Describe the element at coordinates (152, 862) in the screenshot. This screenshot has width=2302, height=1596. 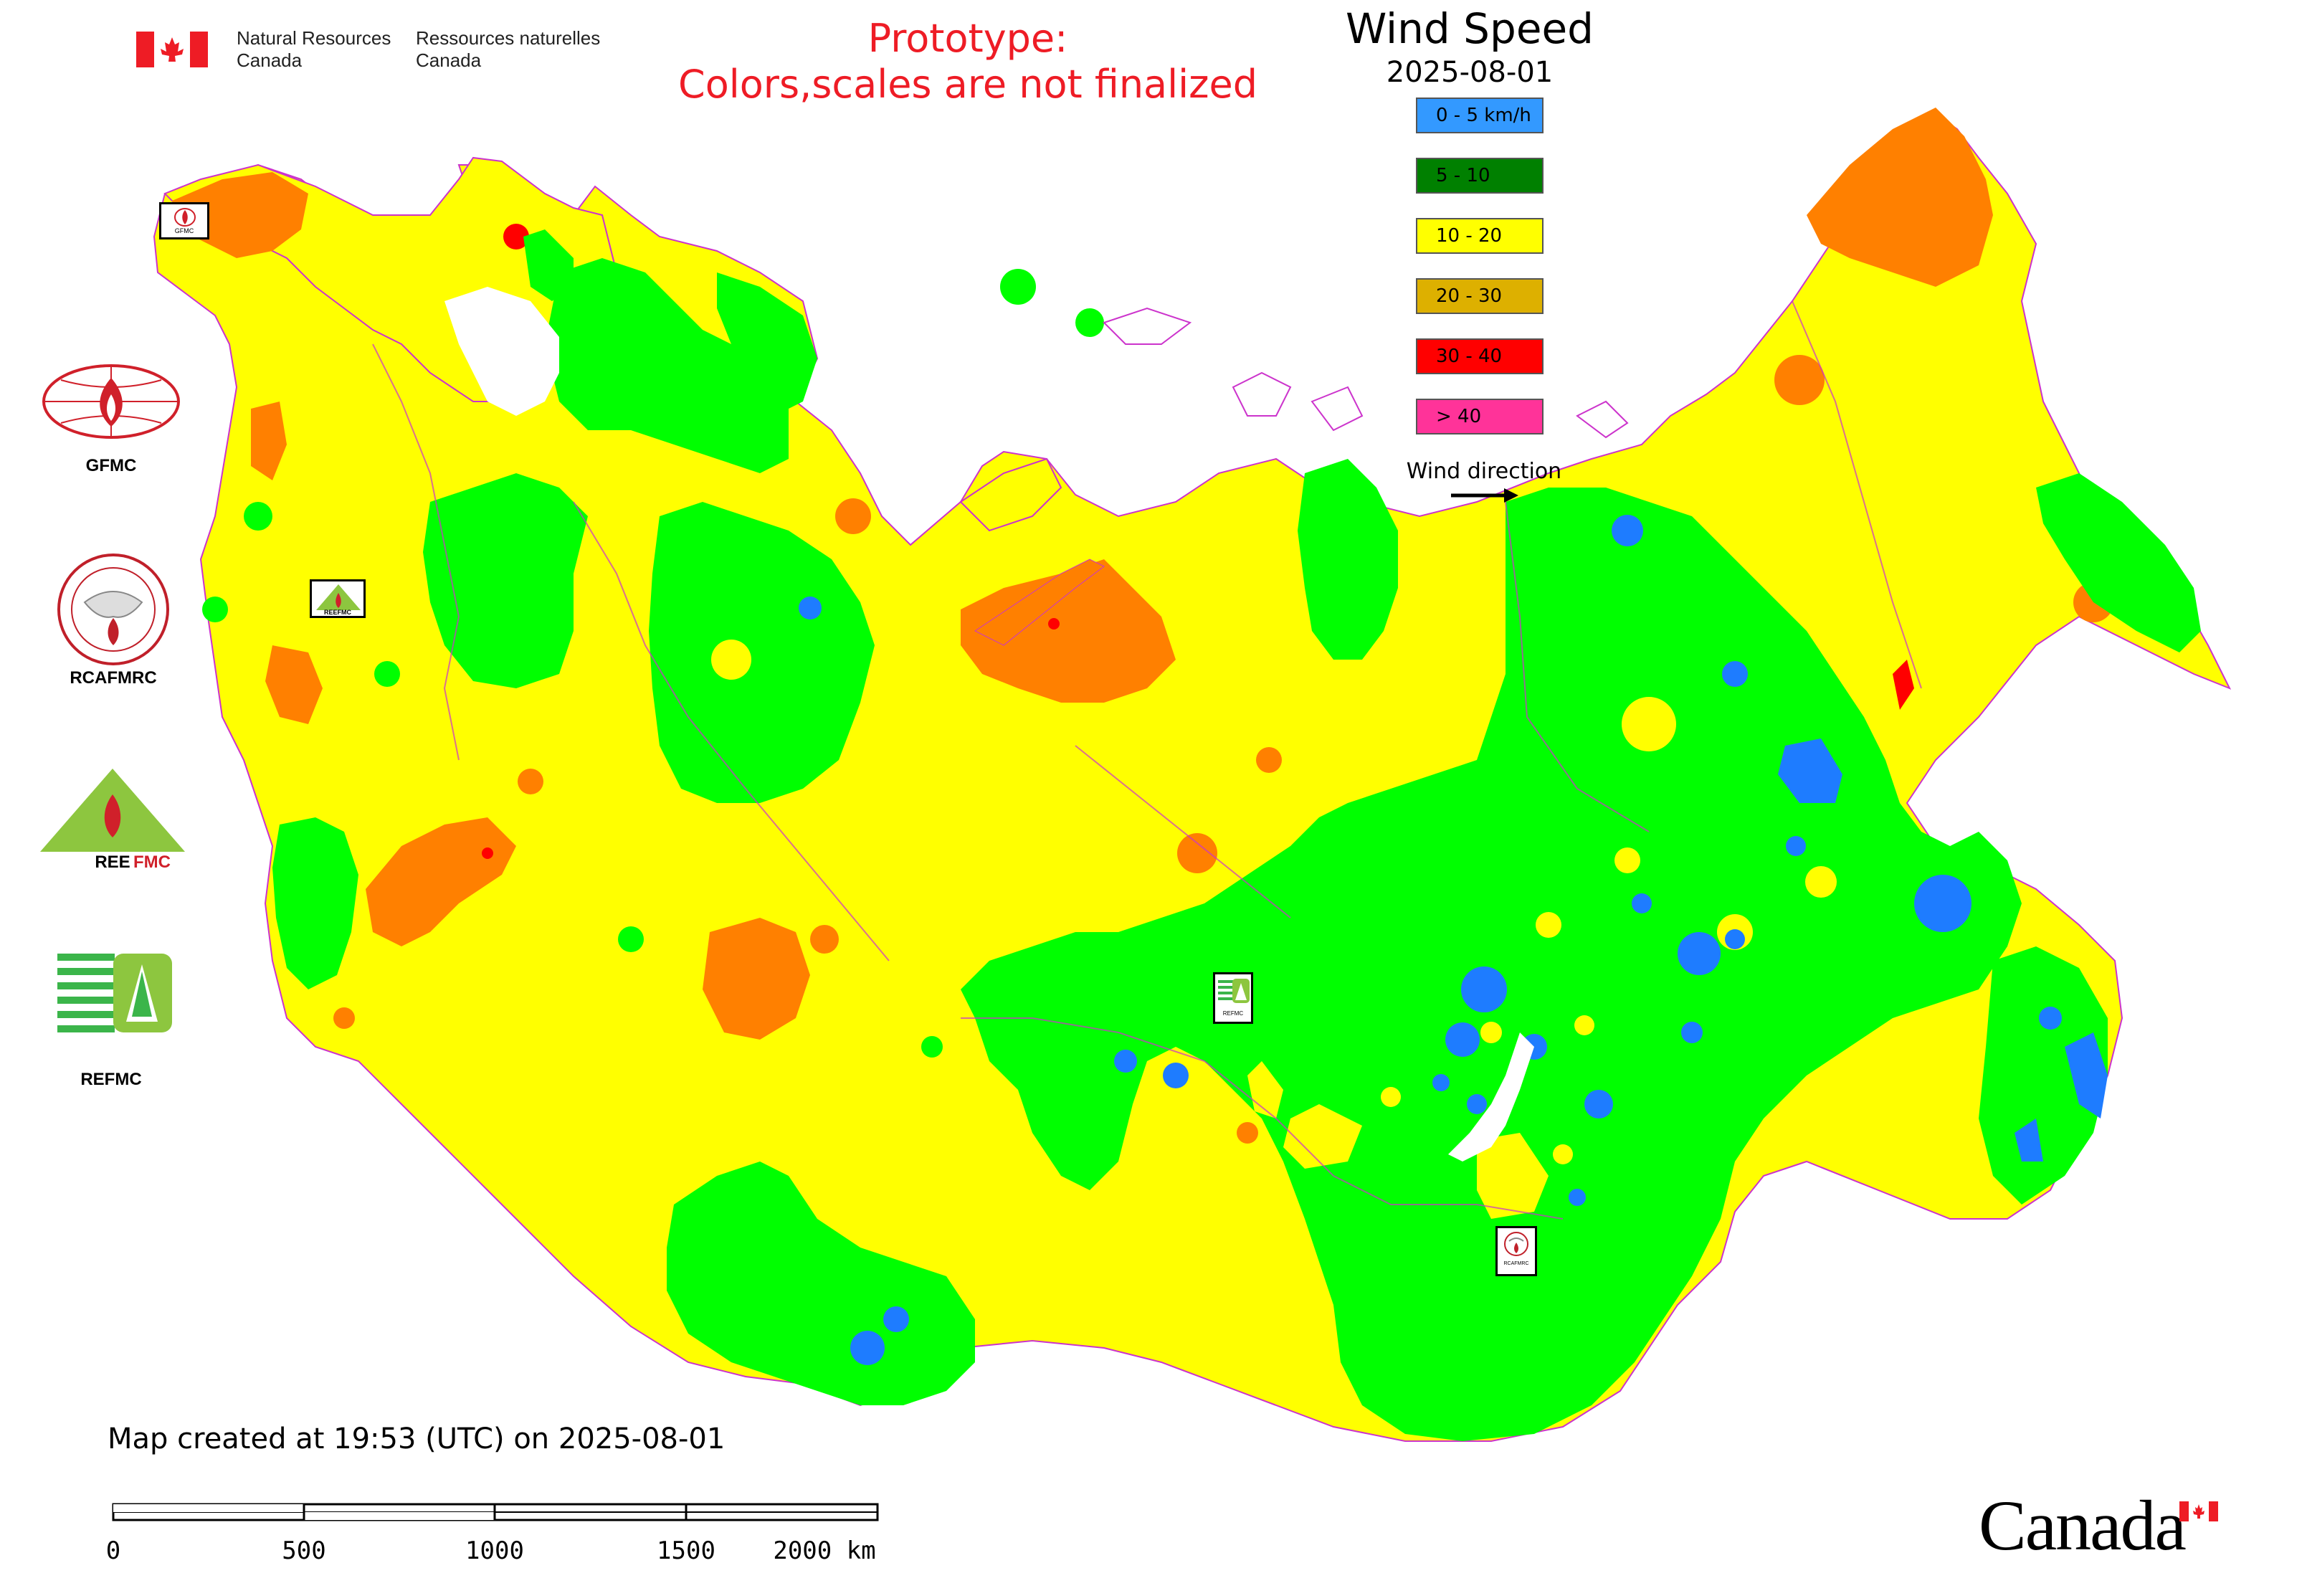
I see `svg-text: FMC` at that location.